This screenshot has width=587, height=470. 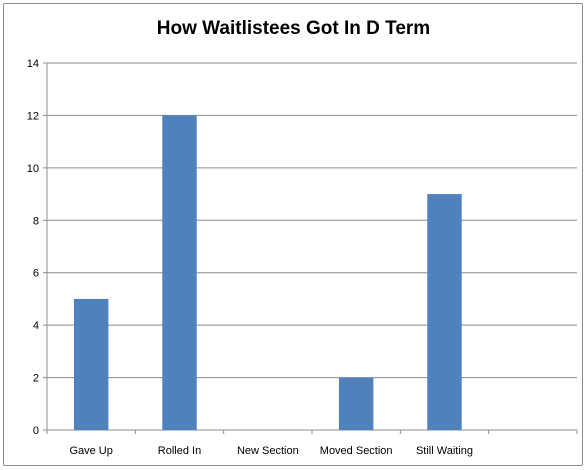 I want to click on y-tick-label: 14, so click(x=33, y=64).